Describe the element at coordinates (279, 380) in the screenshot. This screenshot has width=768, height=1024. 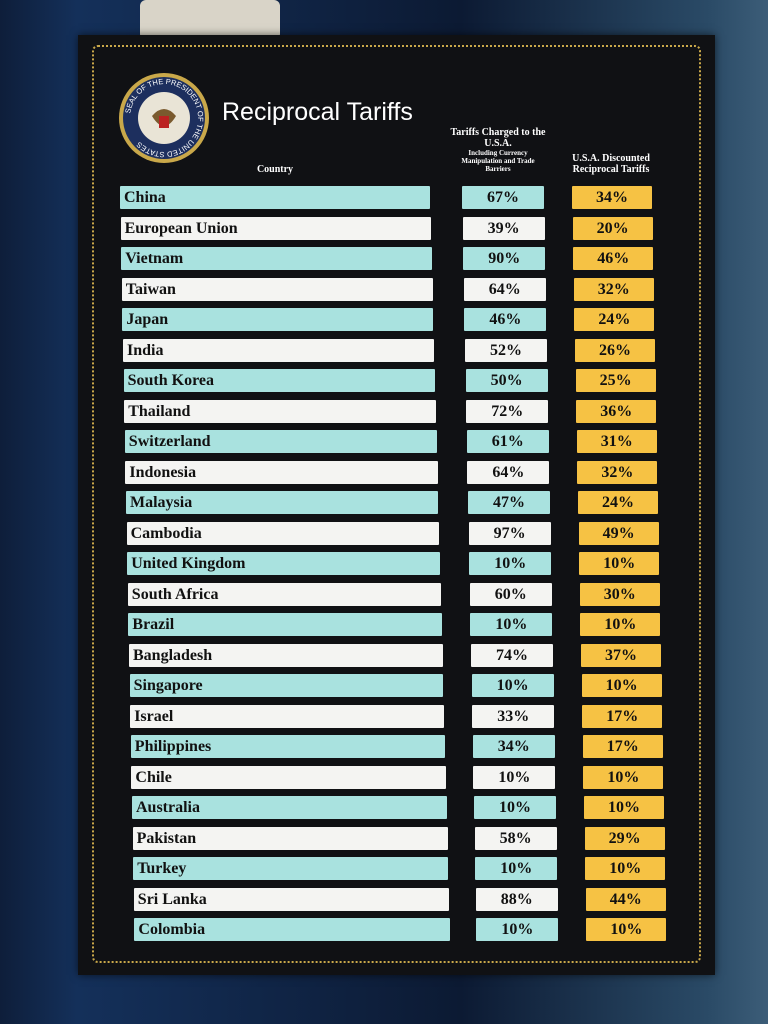
I see `country-cell: South Korea` at that location.